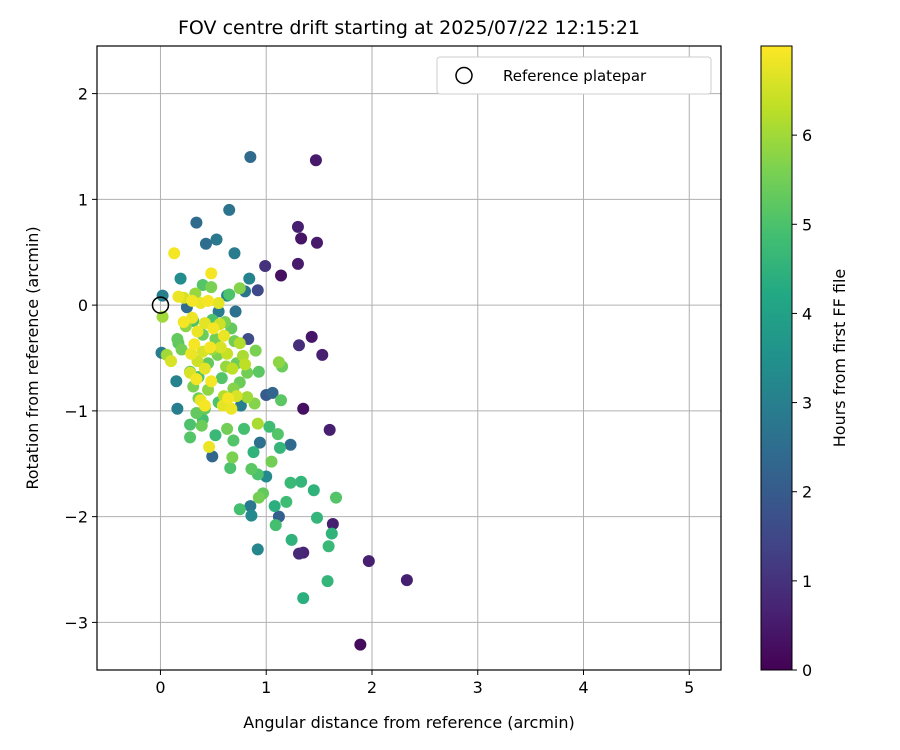 This screenshot has width=900, height=750. I want to click on legend: Reference platepar, so click(574, 75).